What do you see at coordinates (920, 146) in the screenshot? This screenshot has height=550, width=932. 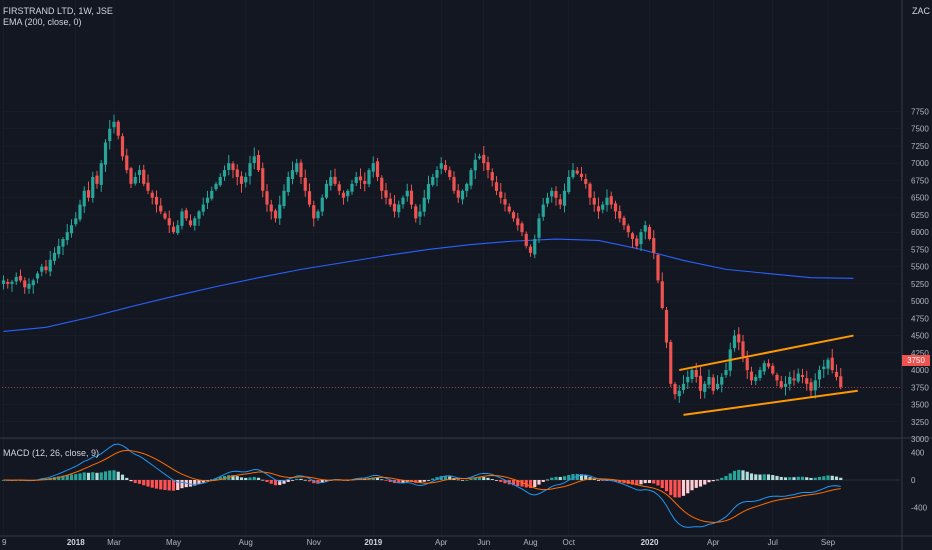 I see `price-tick-label: 7250` at bounding box center [920, 146].